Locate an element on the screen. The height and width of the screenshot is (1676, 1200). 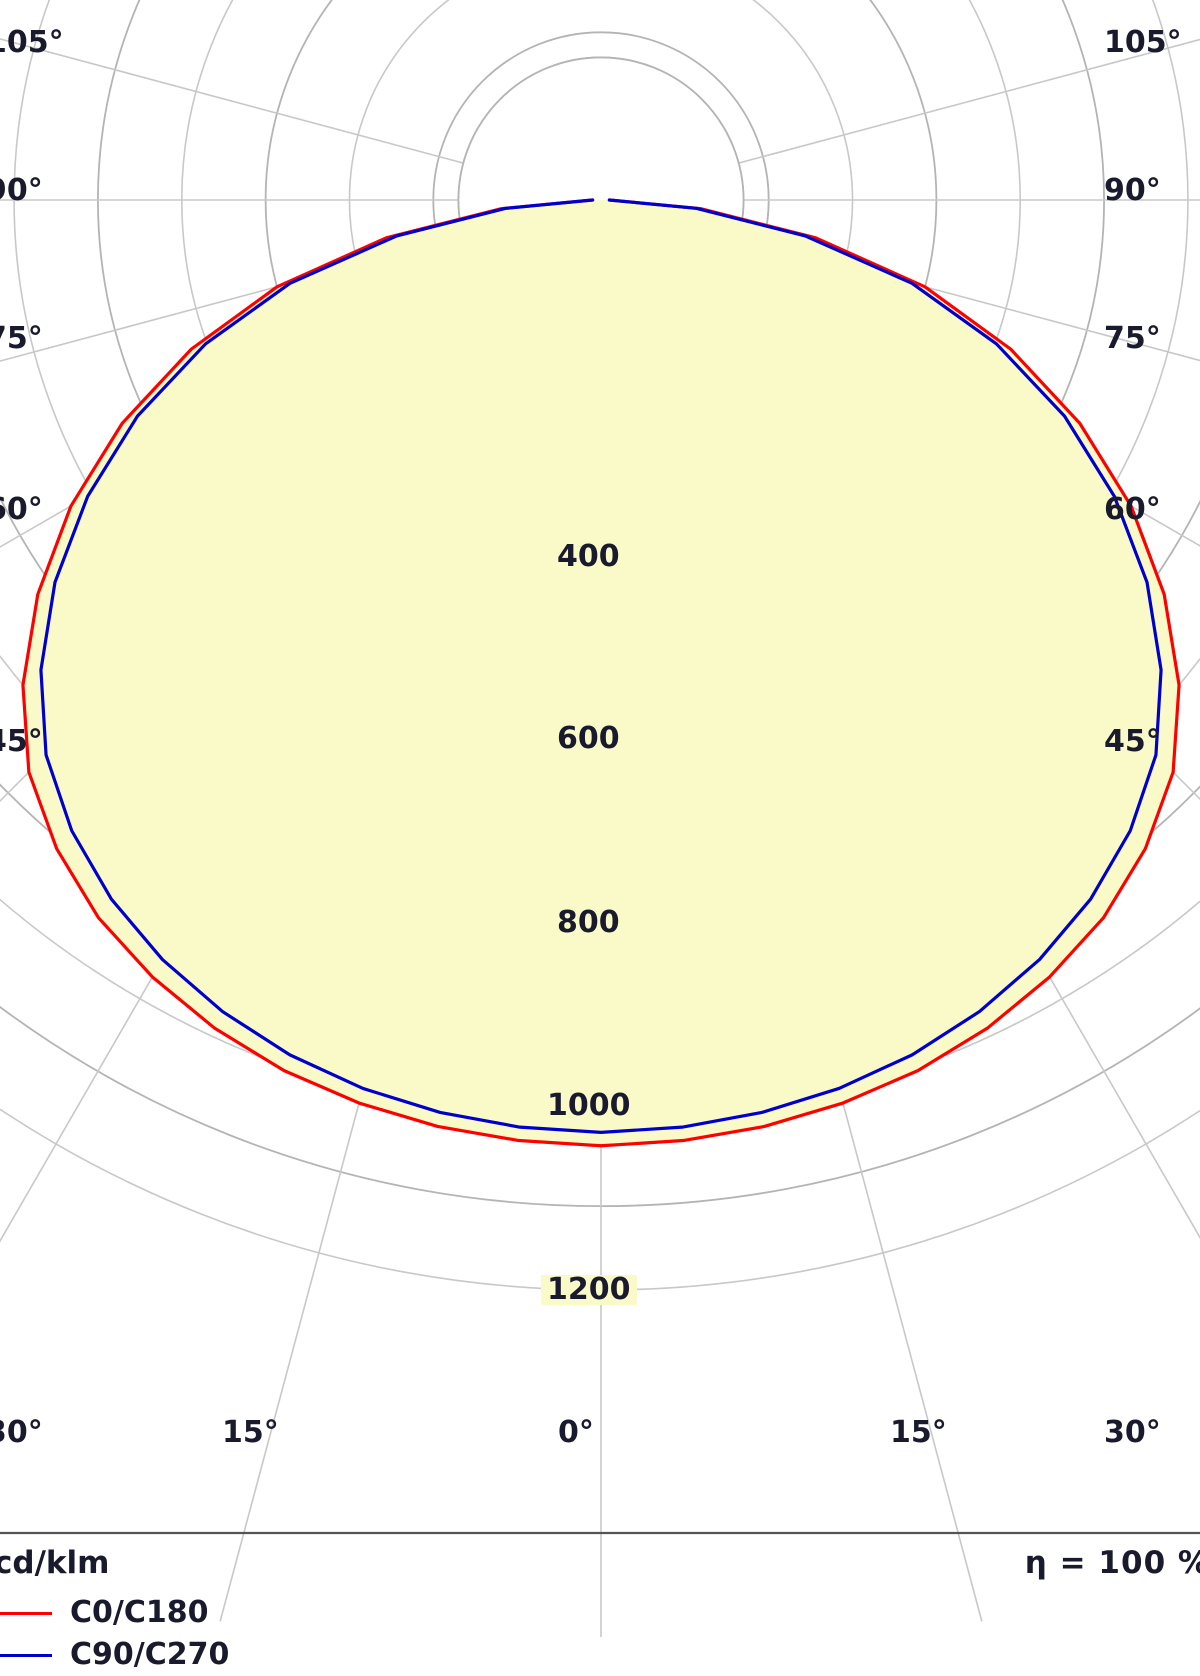
angle-label-right-3: 60° is located at coordinates (1132, 509).